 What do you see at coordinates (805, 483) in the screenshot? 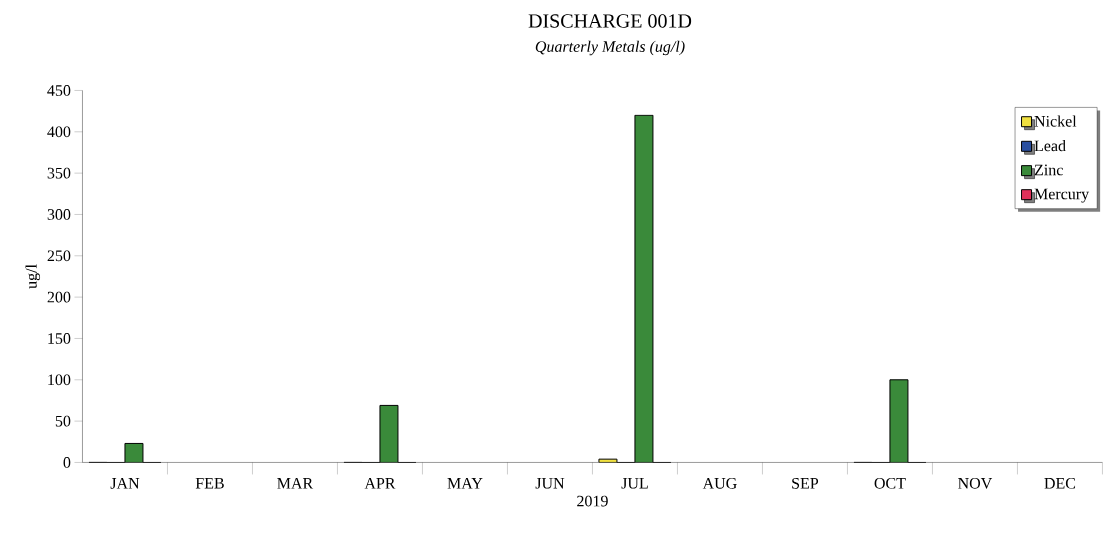
I see `x-tick-label: SEP` at bounding box center [805, 483].